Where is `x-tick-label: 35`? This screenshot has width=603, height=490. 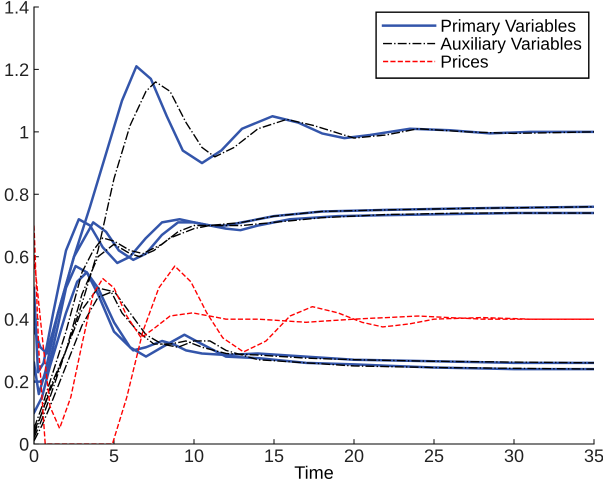 x-tick-label: 35 is located at coordinates (593, 455).